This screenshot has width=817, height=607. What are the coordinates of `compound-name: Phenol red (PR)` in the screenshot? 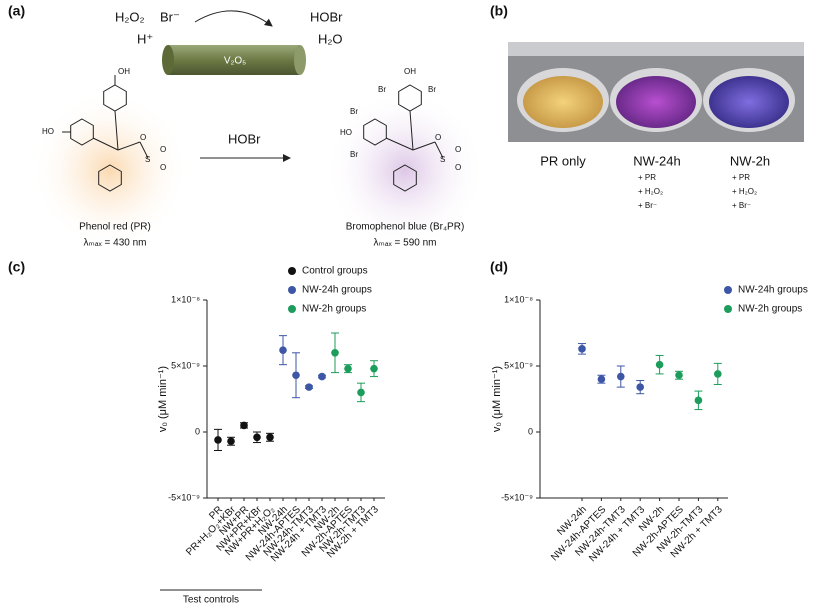 It's located at (115, 227).